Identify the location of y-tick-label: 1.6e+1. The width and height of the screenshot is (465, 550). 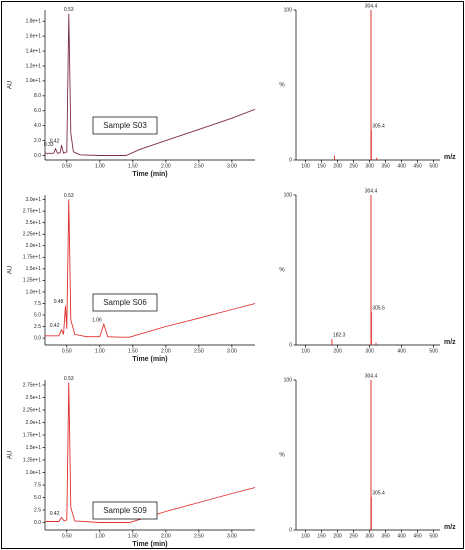
(34, 36).